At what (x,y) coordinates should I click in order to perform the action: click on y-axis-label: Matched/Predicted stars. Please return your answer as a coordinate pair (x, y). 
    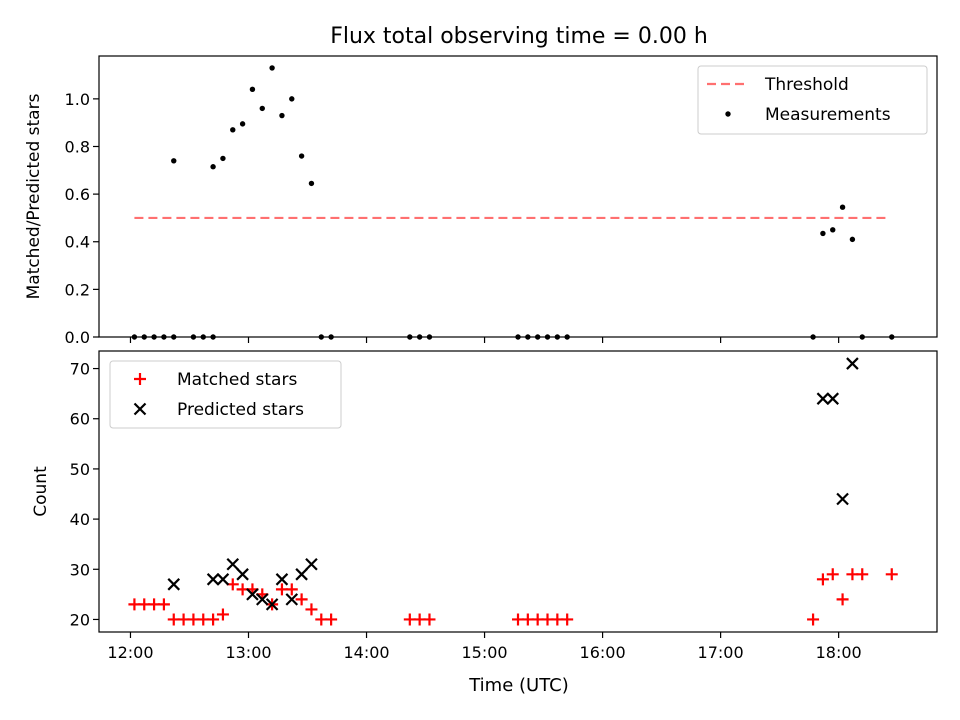
    Looking at the image, I should click on (34, 196).